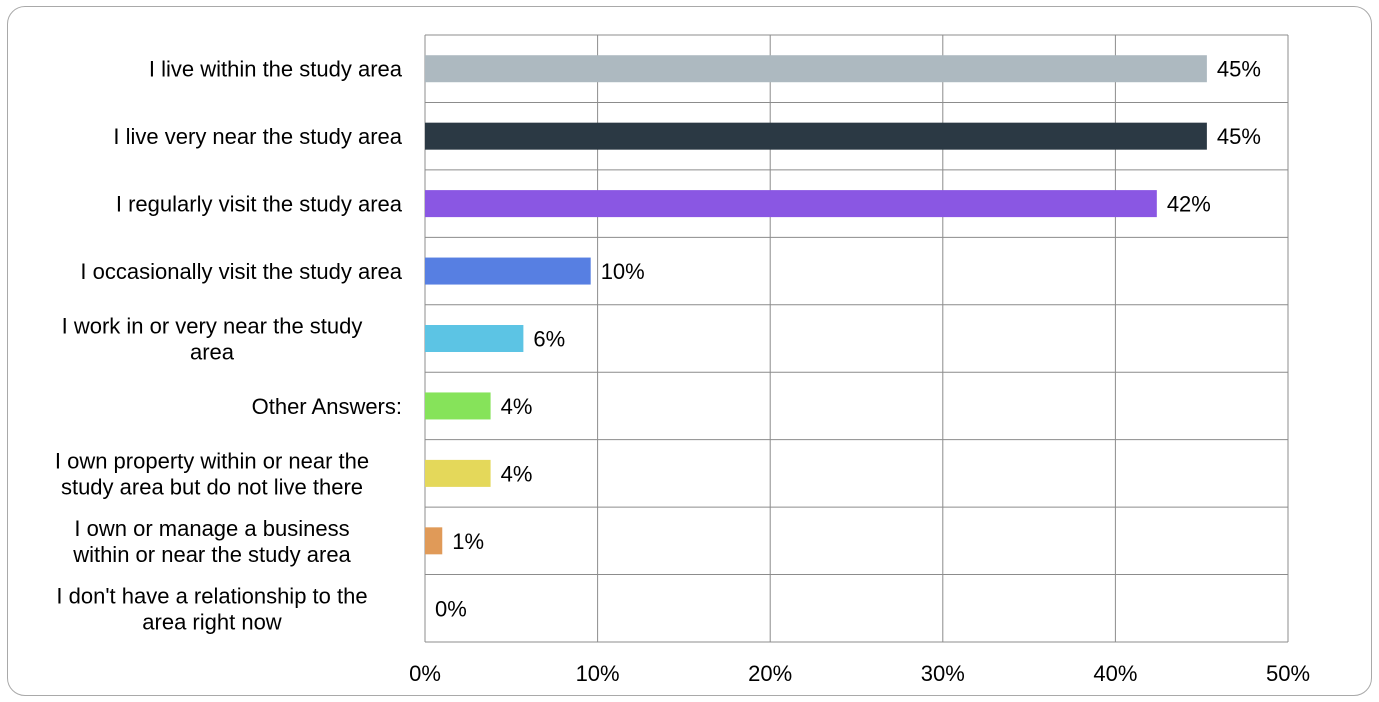 This screenshot has width=1379, height=702. What do you see at coordinates (241, 271) in the screenshot?
I see `category-label: I occasionally visit the study area` at bounding box center [241, 271].